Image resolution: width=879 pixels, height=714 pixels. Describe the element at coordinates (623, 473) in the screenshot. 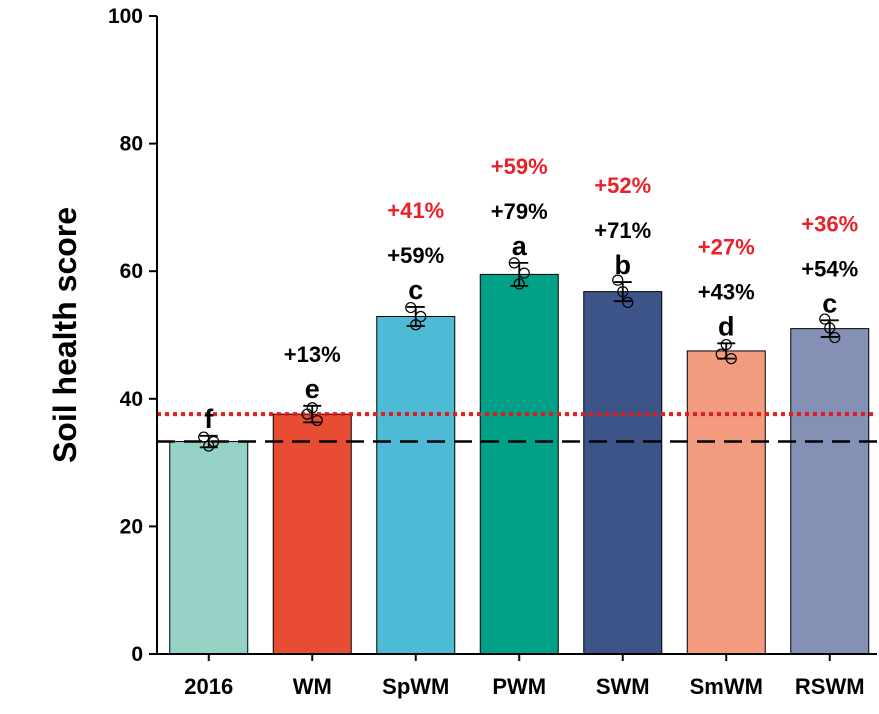

I see `bar-swm` at that location.